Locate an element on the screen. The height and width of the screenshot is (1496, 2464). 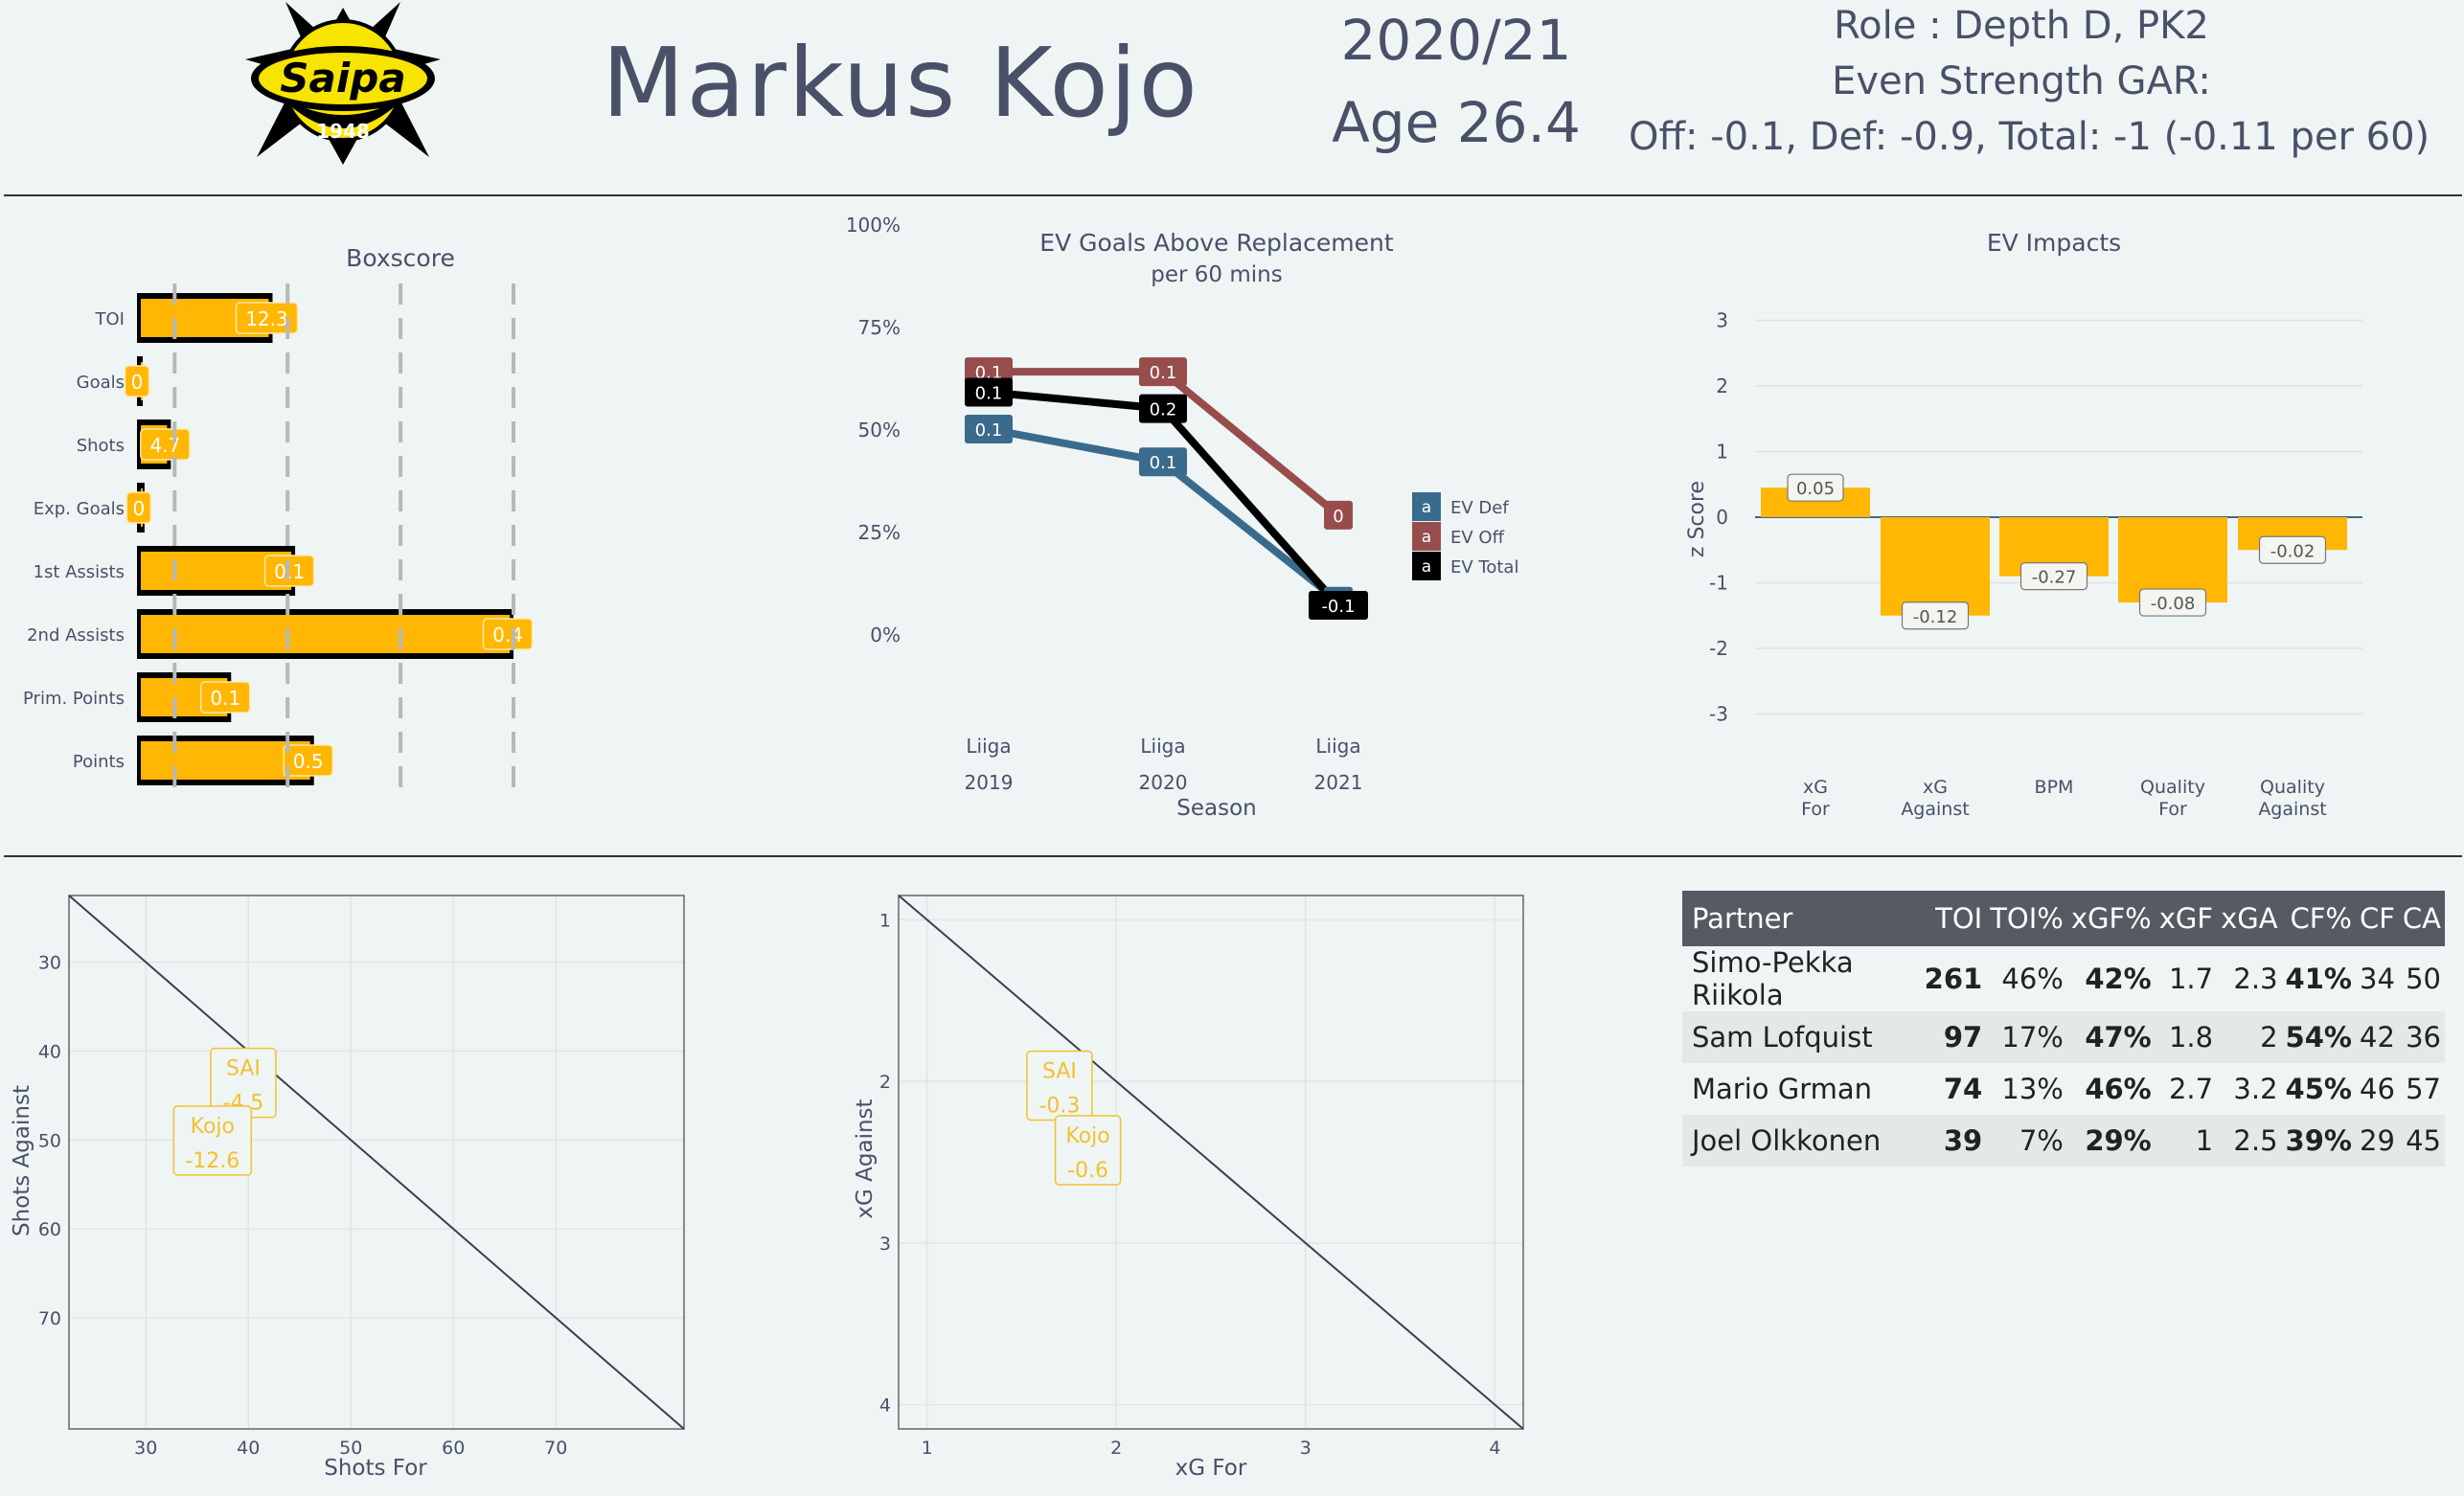
xg-x-tick: 2 is located at coordinates (1116, 1448).